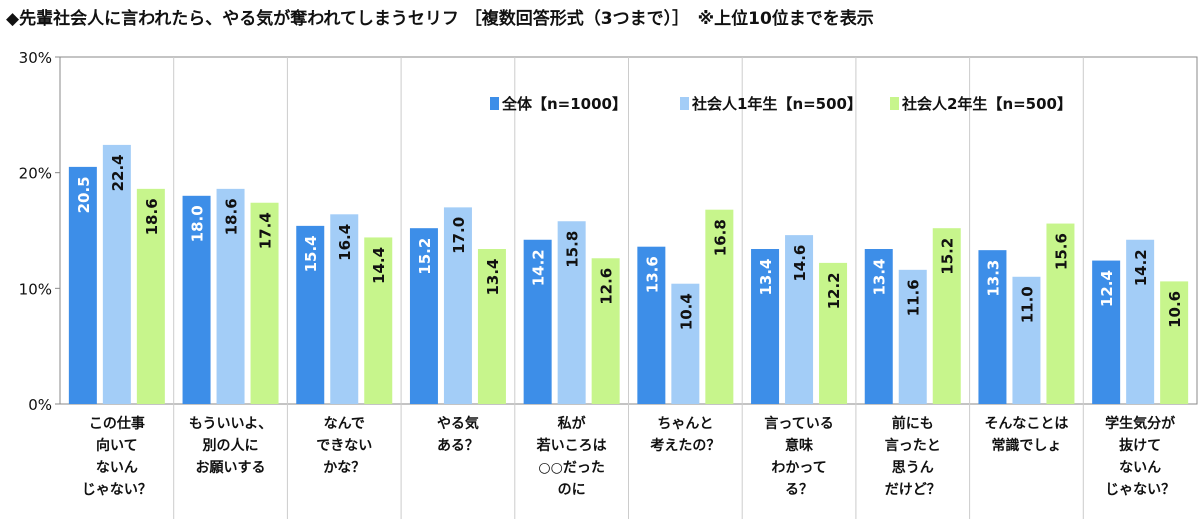 This screenshot has width=1200, height=524. What do you see at coordinates (1061, 251) in the screenshot?
I see `data-label: 15.6` at bounding box center [1061, 251].